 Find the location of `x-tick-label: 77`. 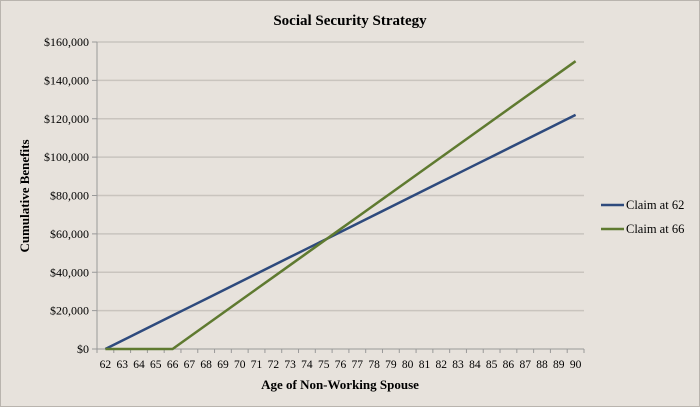

x-tick-label: 77 is located at coordinates (358, 365).